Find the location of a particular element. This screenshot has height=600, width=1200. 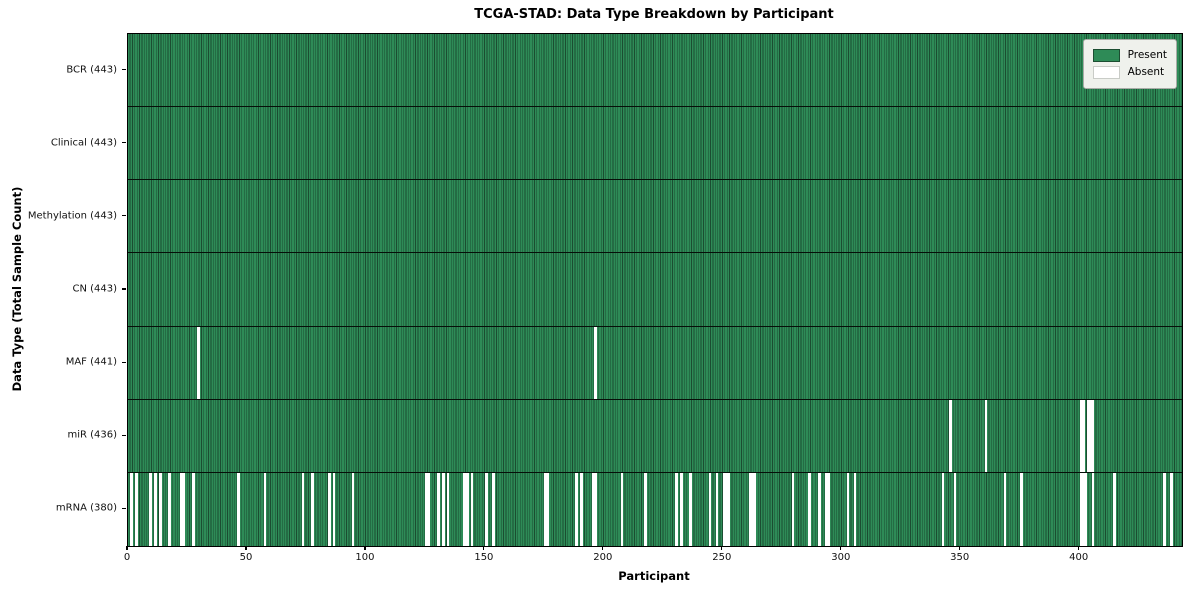

y-tick-label: mRNA (380) is located at coordinates (86, 508).